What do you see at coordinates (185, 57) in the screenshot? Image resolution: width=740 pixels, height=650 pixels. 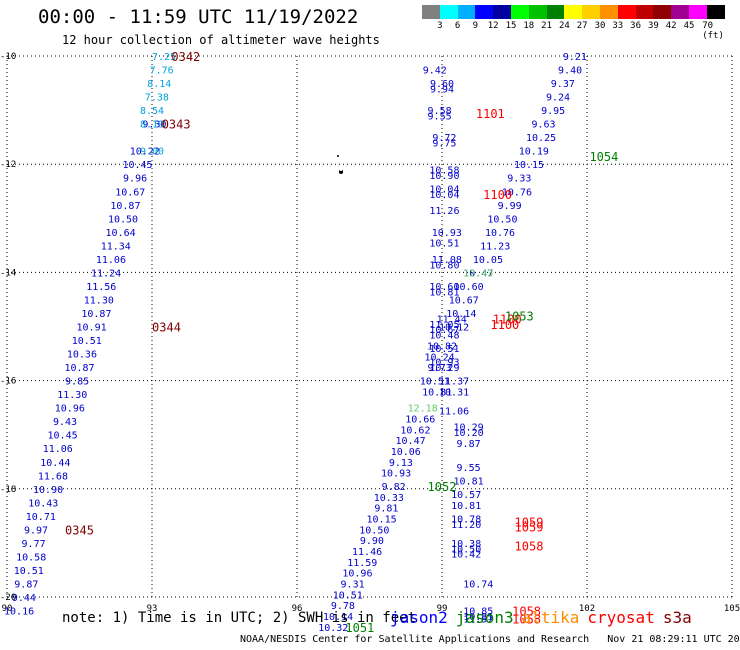 I see `pass-time-label: 0342` at bounding box center [185, 57].